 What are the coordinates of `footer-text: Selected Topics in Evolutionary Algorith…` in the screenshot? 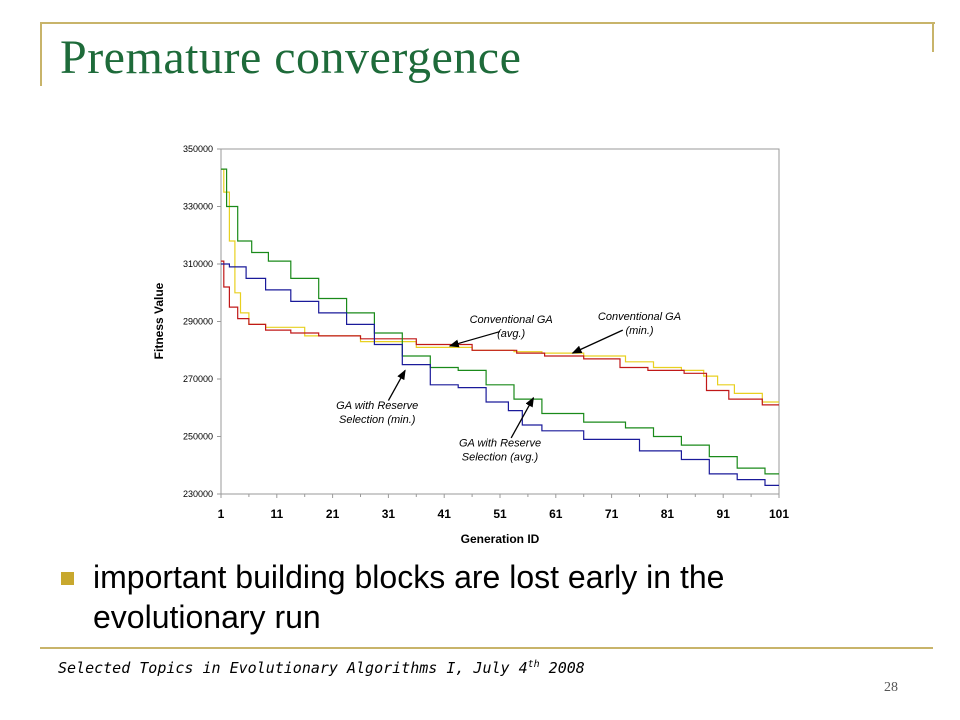 It's located at (321, 668).